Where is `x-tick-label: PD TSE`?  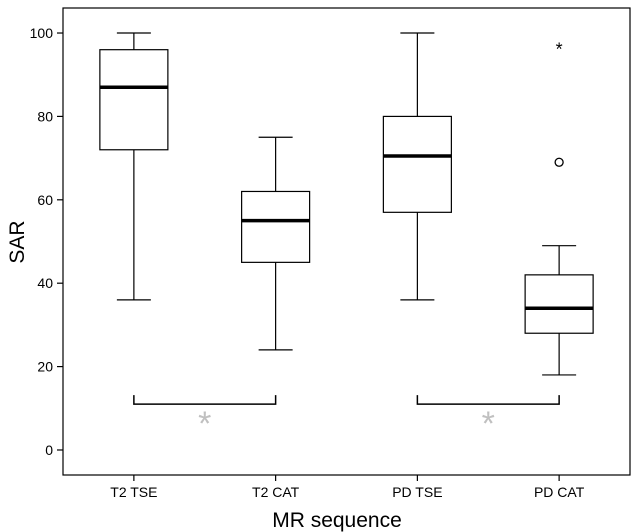
x-tick-label: PD TSE is located at coordinates (417, 492).